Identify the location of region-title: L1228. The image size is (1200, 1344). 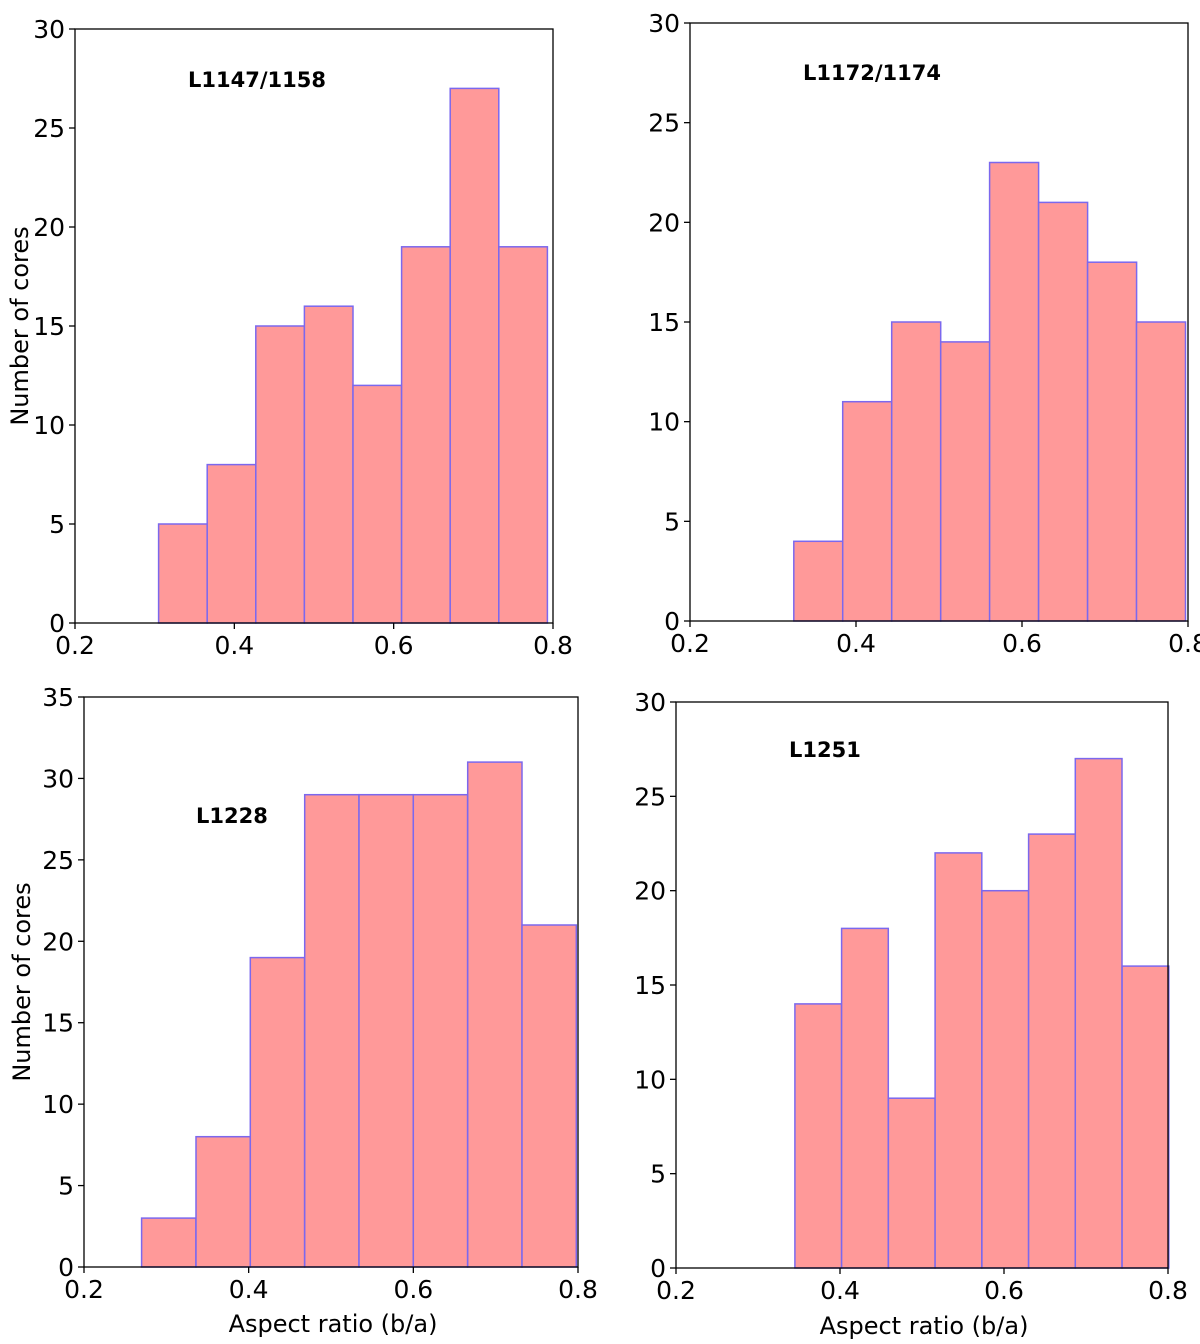
(232, 816).